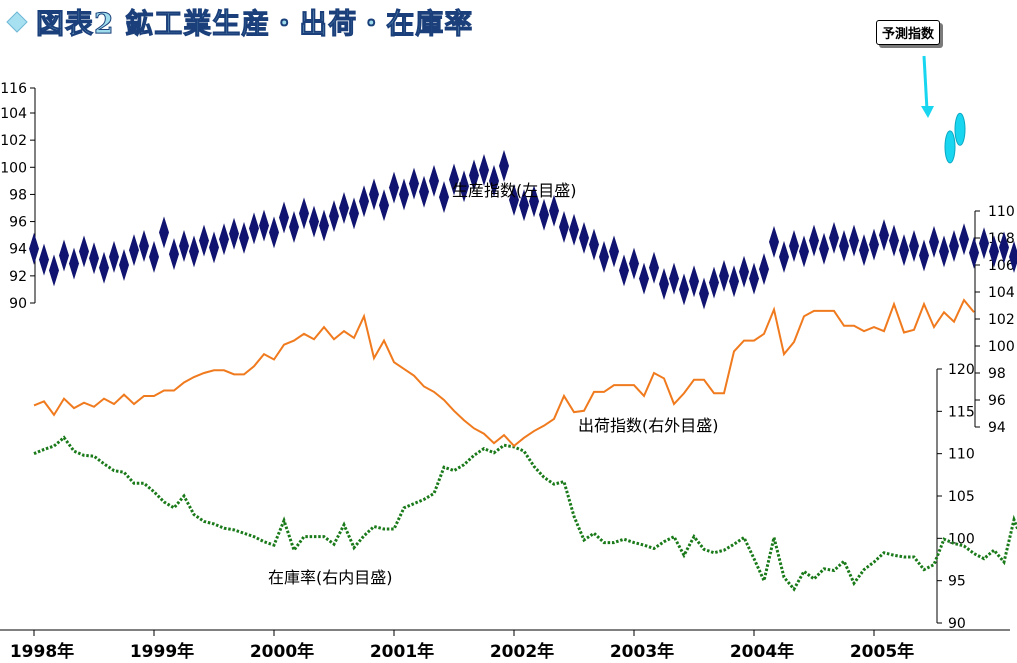 This screenshot has height=663, width=1017. What do you see at coordinates (642, 651) in the screenshot?
I see `x-tick-label: 2003年` at bounding box center [642, 651].